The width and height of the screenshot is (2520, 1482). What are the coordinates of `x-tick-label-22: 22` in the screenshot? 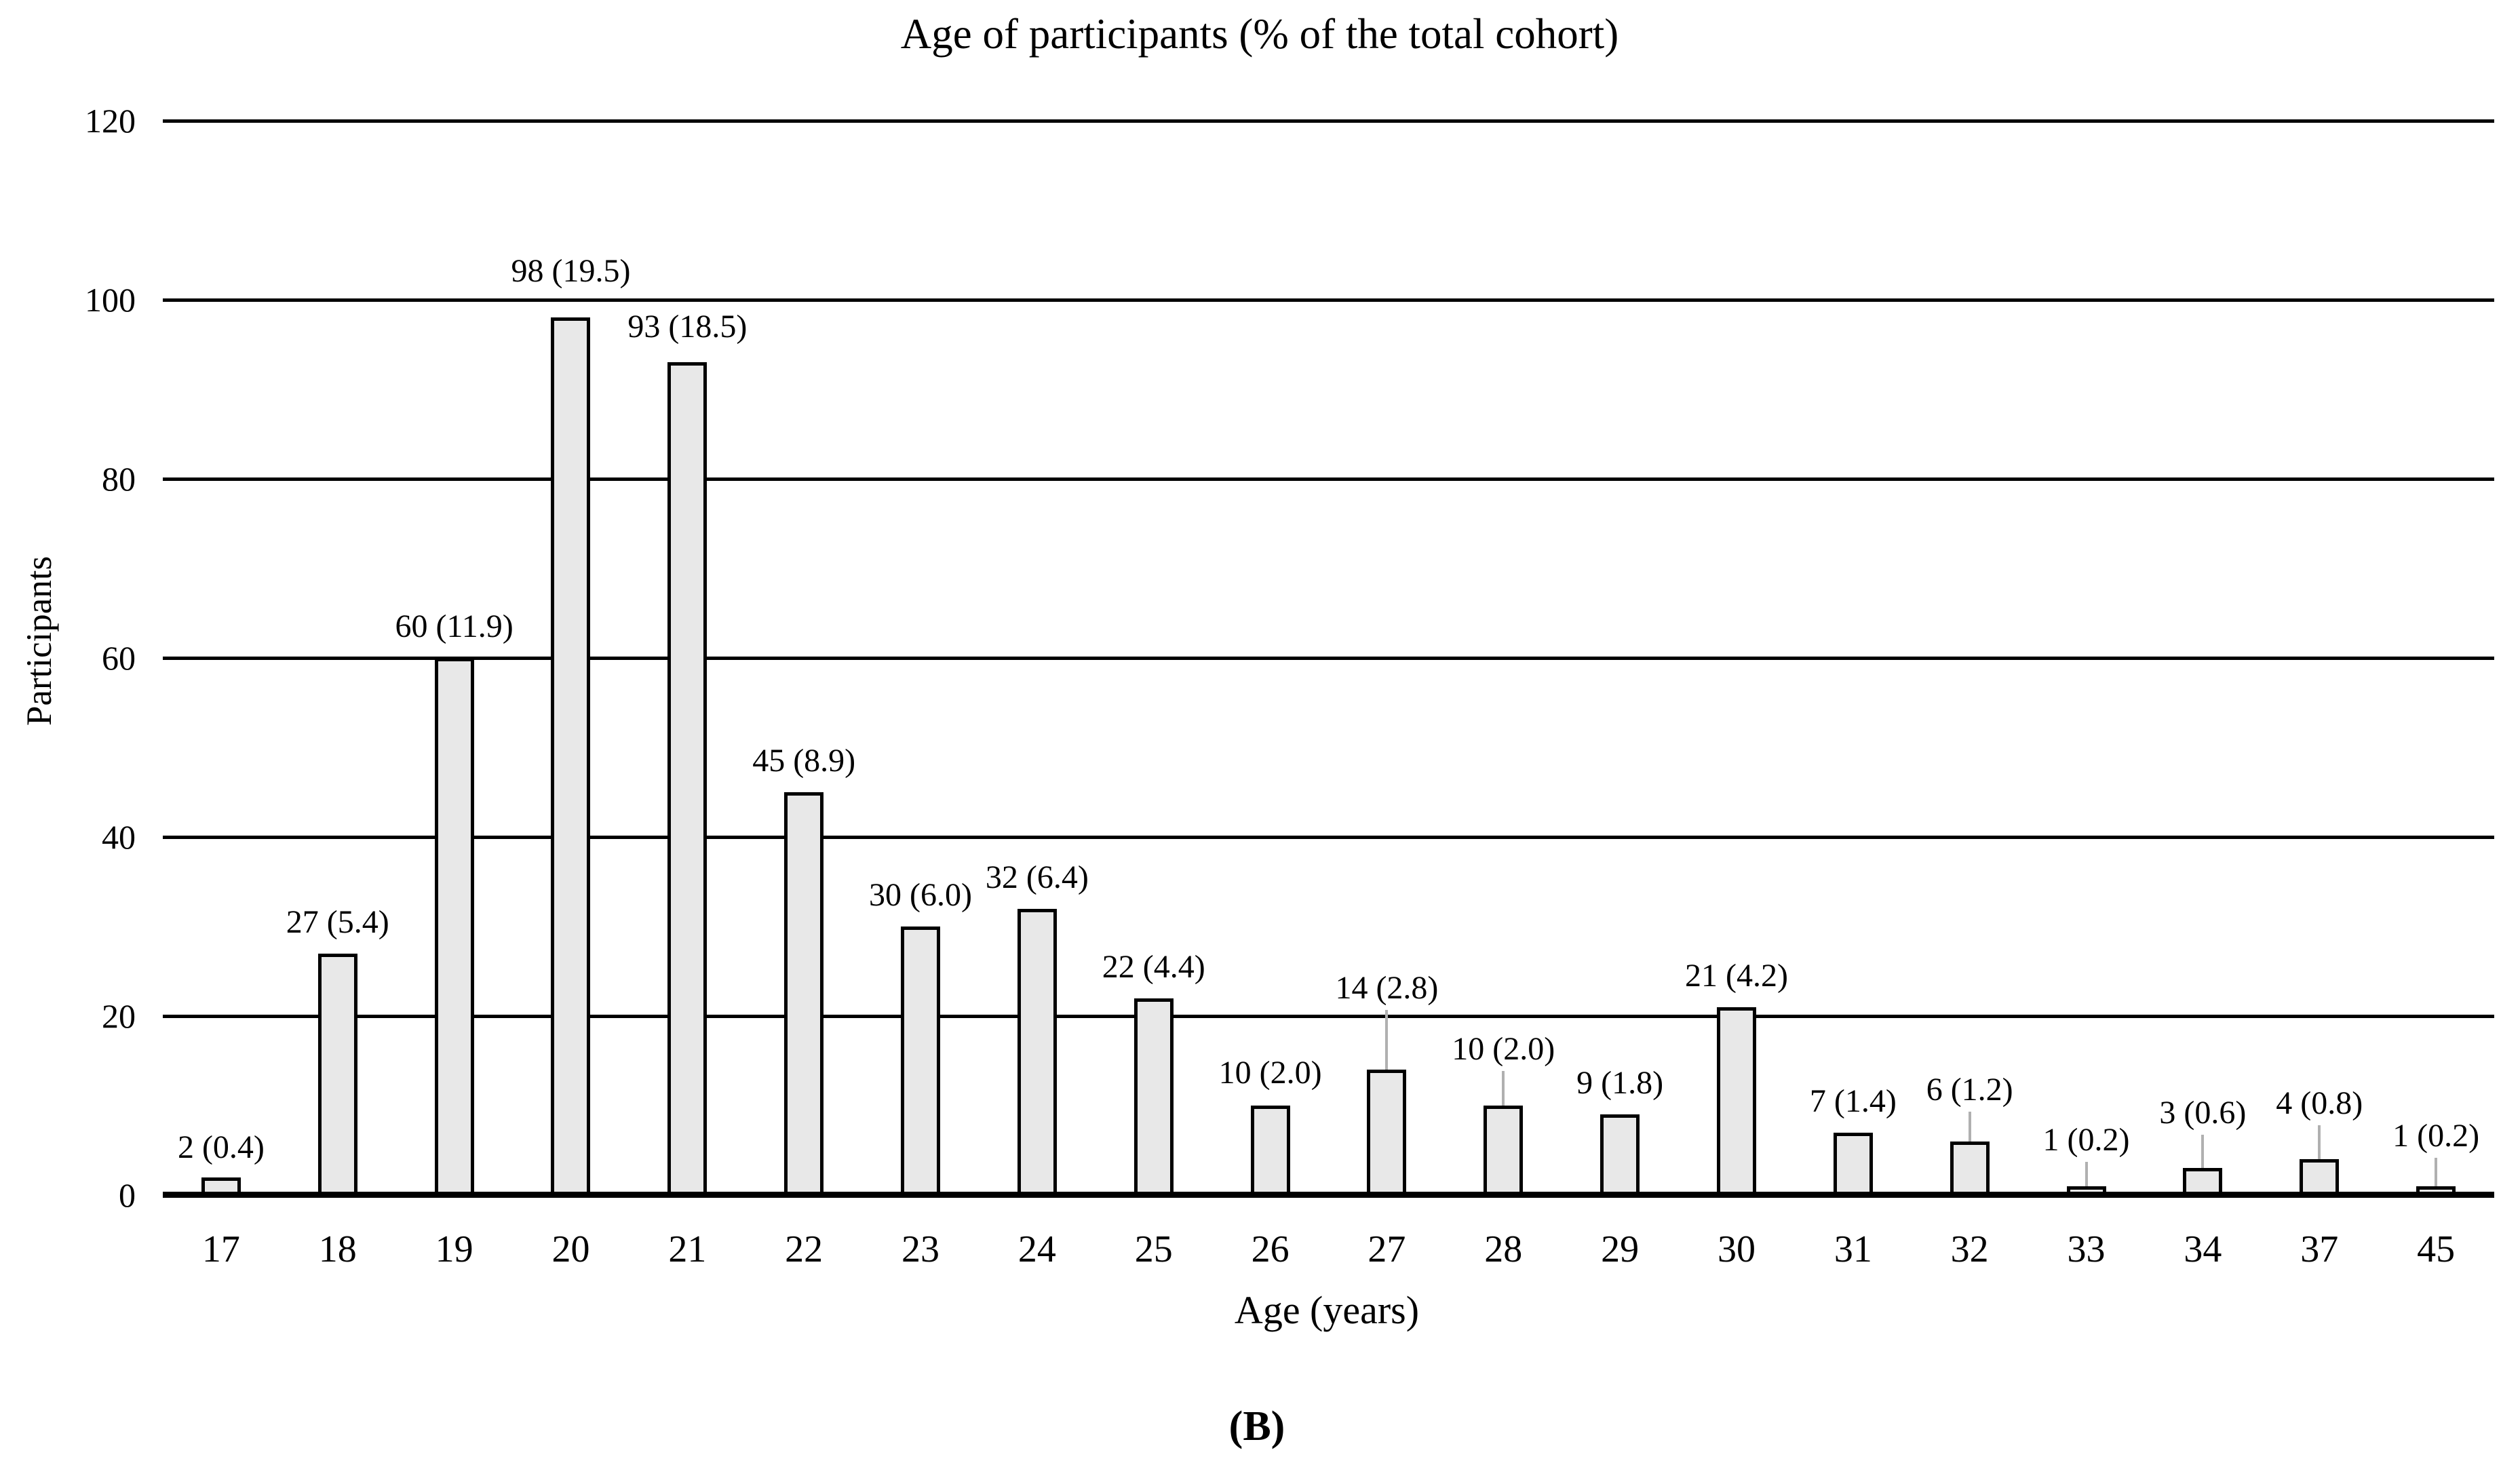 It's located at (804, 1249).